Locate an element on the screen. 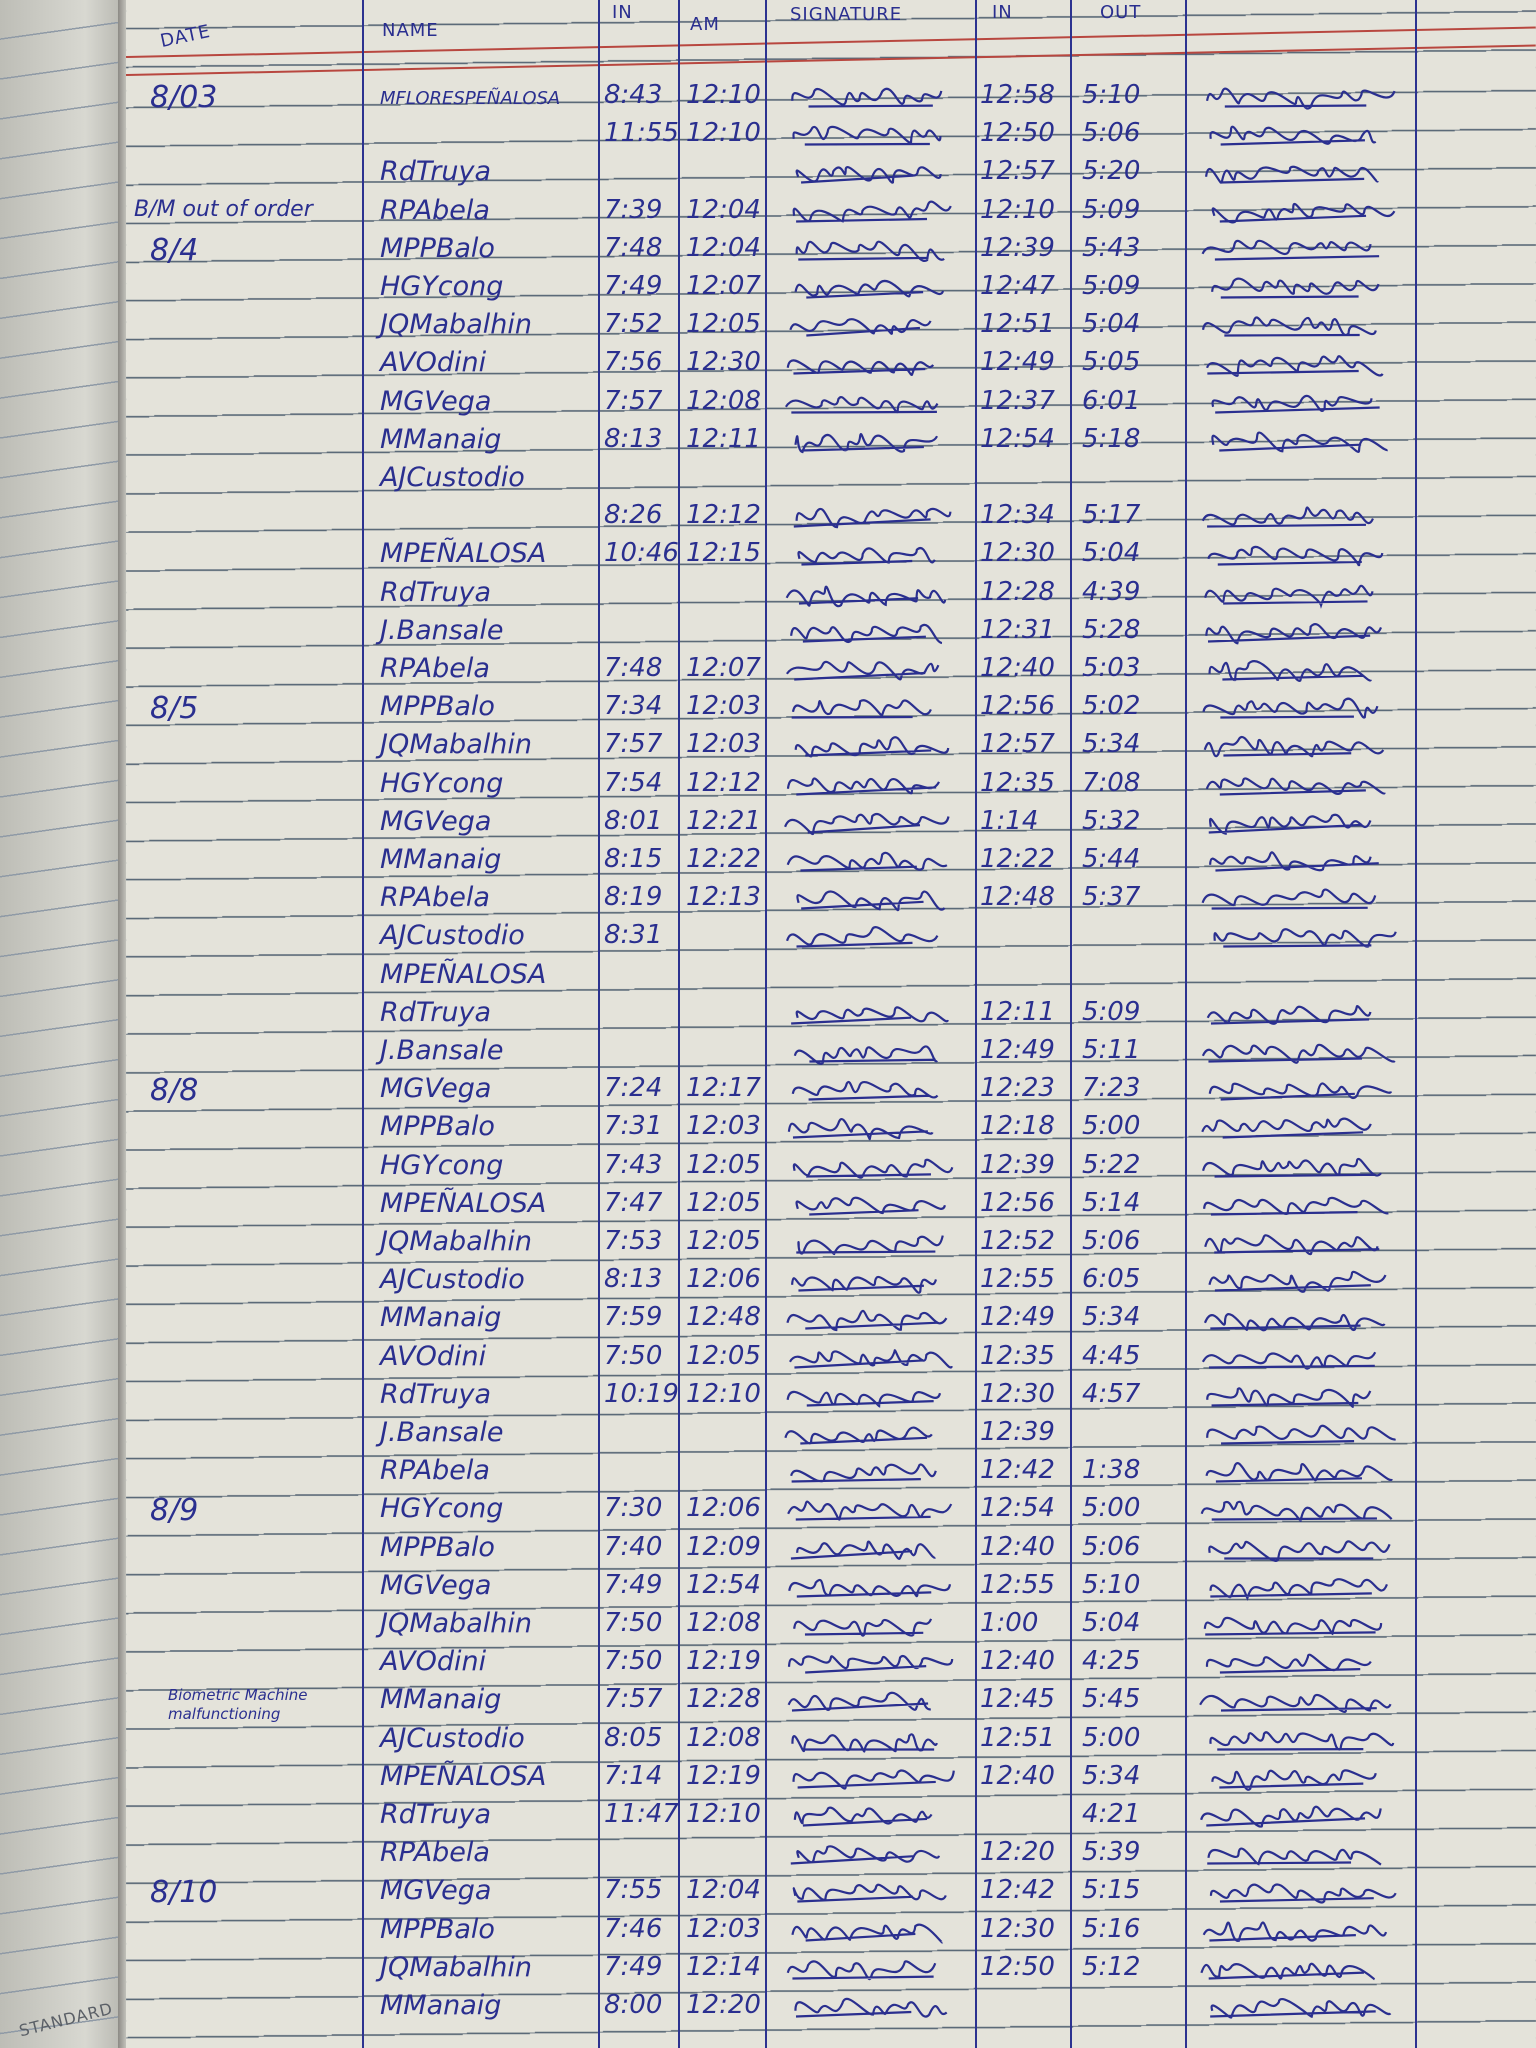  pm-out-cell: 5:14 is located at coordinates (1111, 1202).